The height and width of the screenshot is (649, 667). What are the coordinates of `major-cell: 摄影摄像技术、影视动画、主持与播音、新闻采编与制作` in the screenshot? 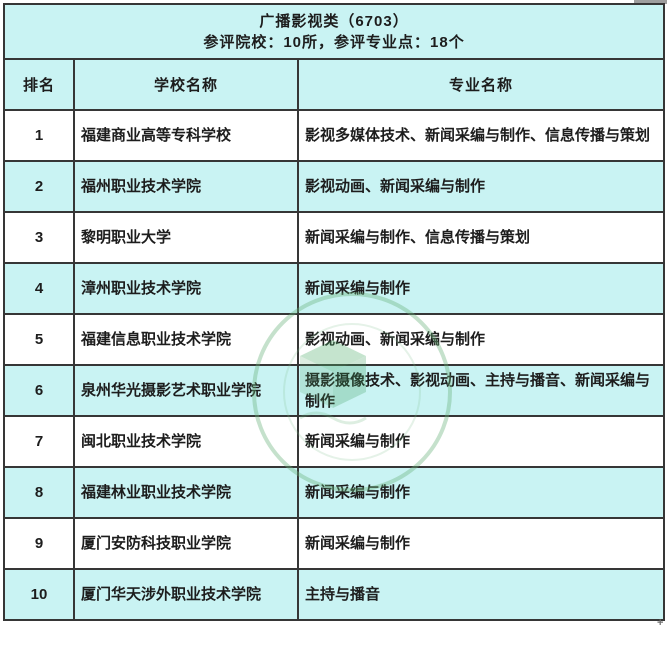 It's located at (481, 390).